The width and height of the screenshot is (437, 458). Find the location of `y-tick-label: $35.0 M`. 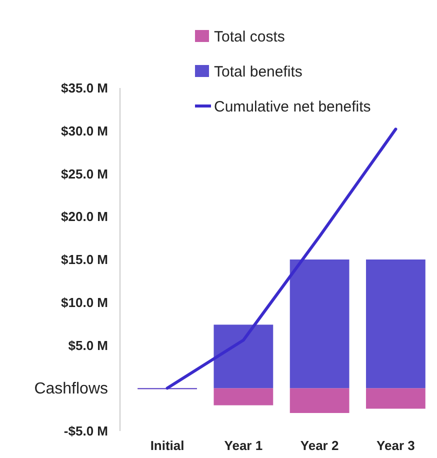

y-tick-label: $35.0 M is located at coordinates (84, 88).